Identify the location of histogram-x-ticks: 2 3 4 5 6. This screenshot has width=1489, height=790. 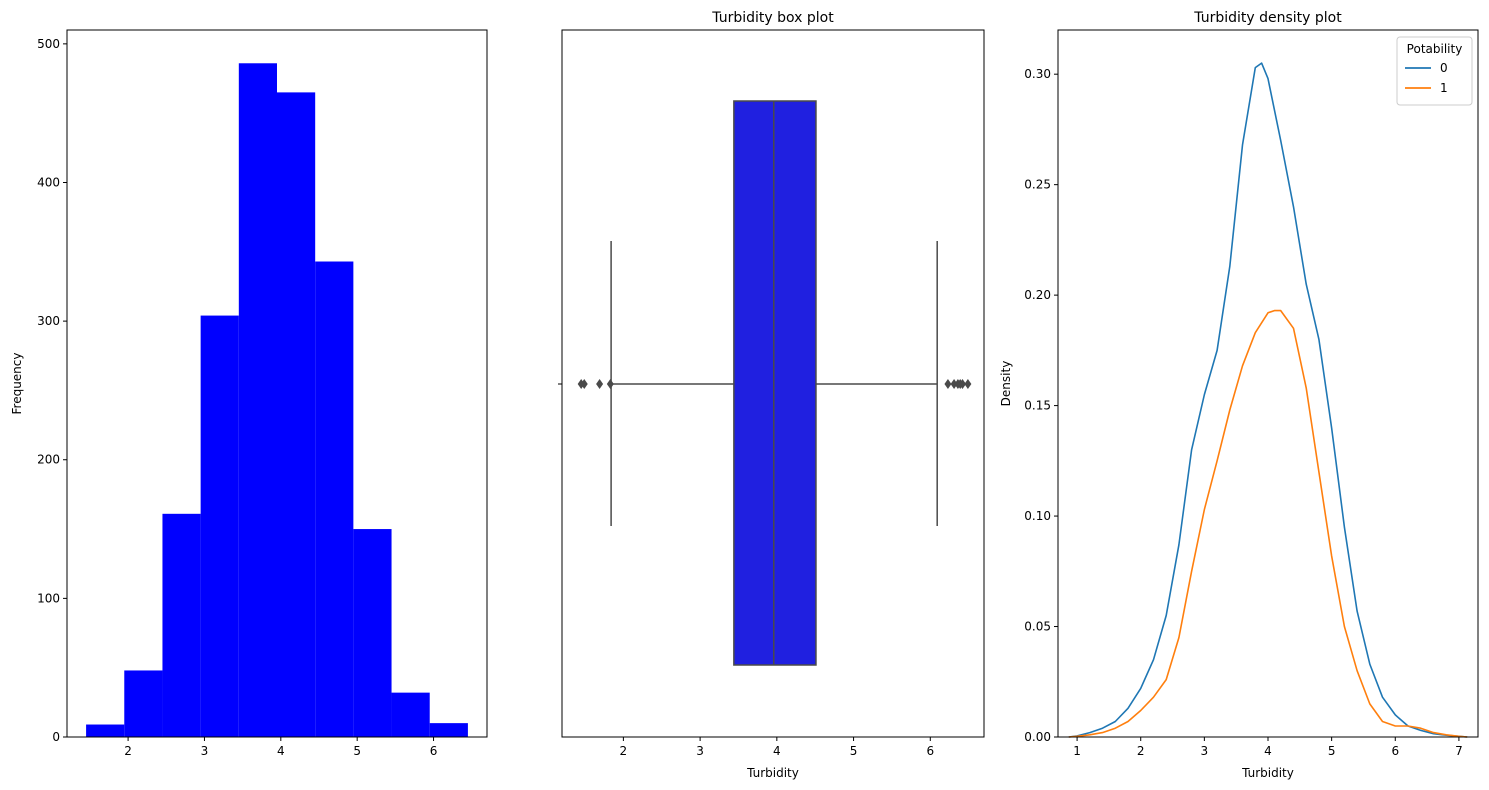
(280, 747).